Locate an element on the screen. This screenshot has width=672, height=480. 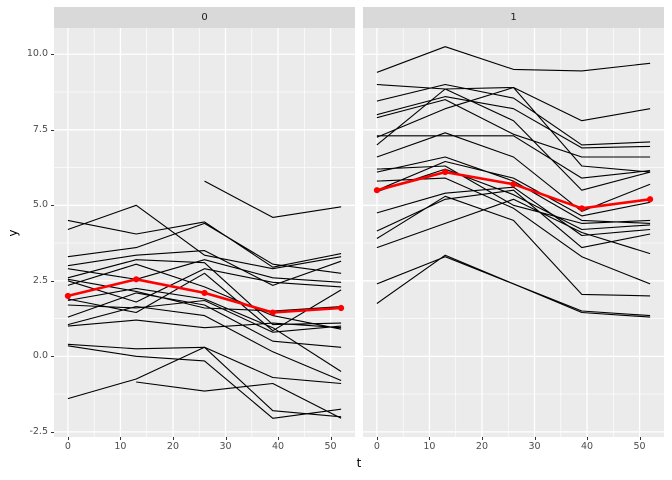
y-axis-title: y is located at coordinates (13, 233).